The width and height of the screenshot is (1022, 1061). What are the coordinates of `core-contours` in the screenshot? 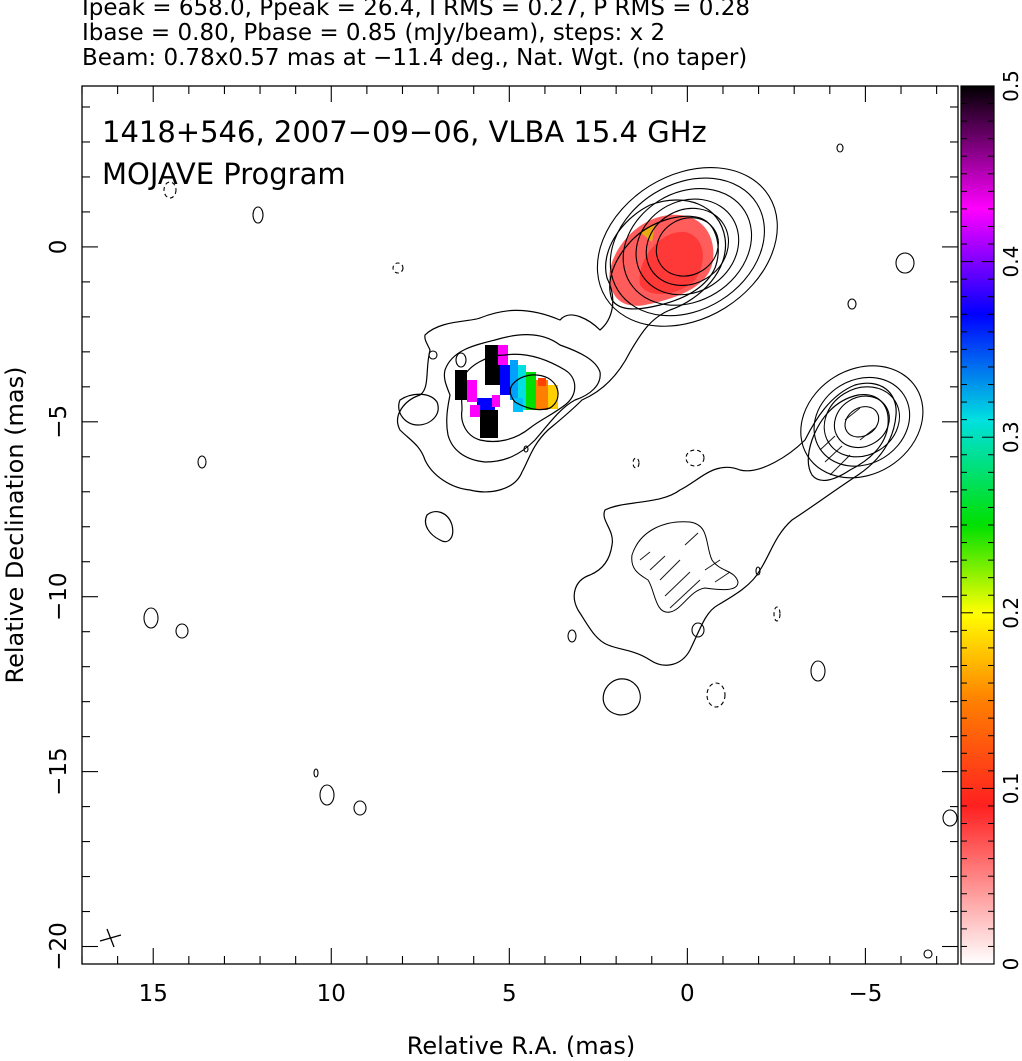 It's located at (687, 247).